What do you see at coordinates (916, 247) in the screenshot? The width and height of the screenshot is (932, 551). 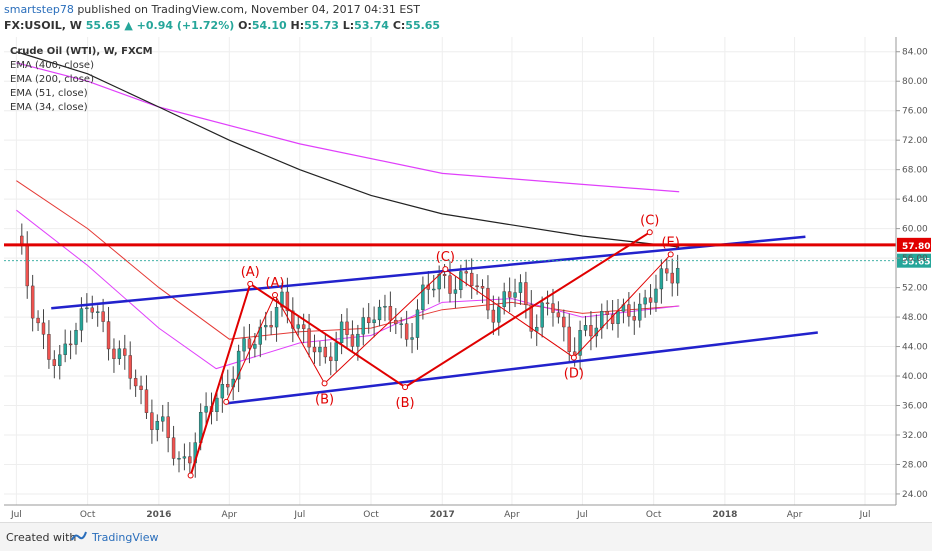 I see `resistance-price-label: 57.80` at bounding box center [916, 247].